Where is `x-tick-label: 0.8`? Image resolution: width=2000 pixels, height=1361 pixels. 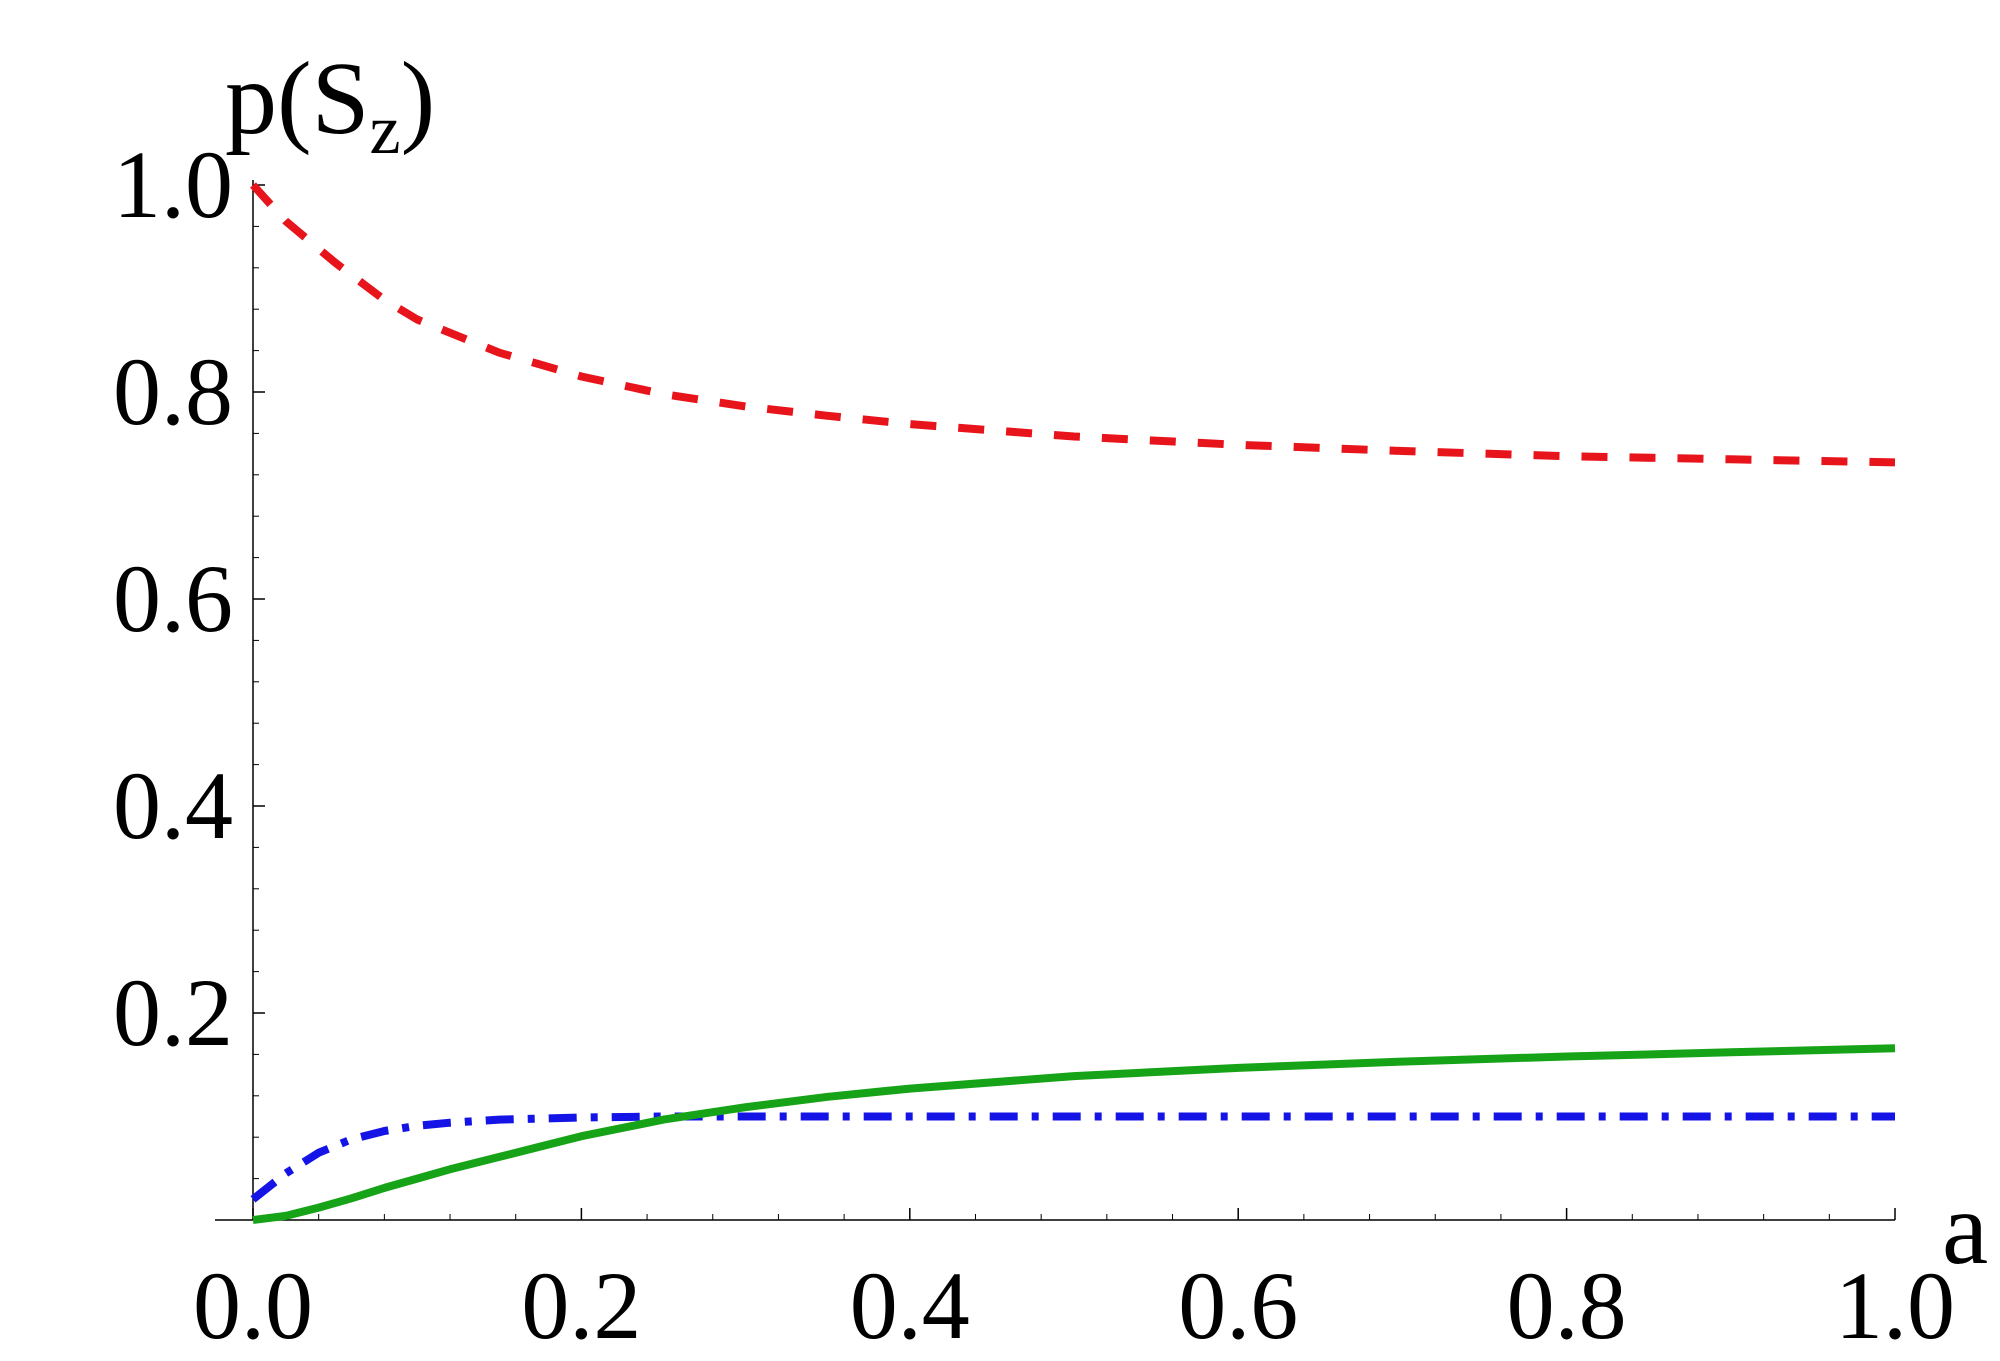 x-tick-label: 0.8 is located at coordinates (1567, 1304).